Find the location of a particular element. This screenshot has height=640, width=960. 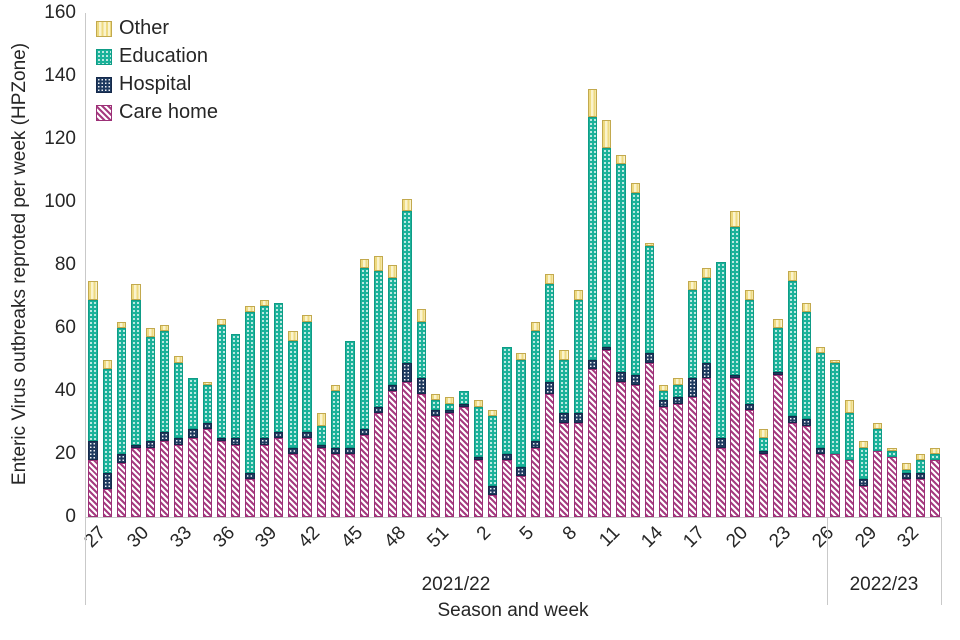

y-tick-label: 60 is located at coordinates (65, 327).